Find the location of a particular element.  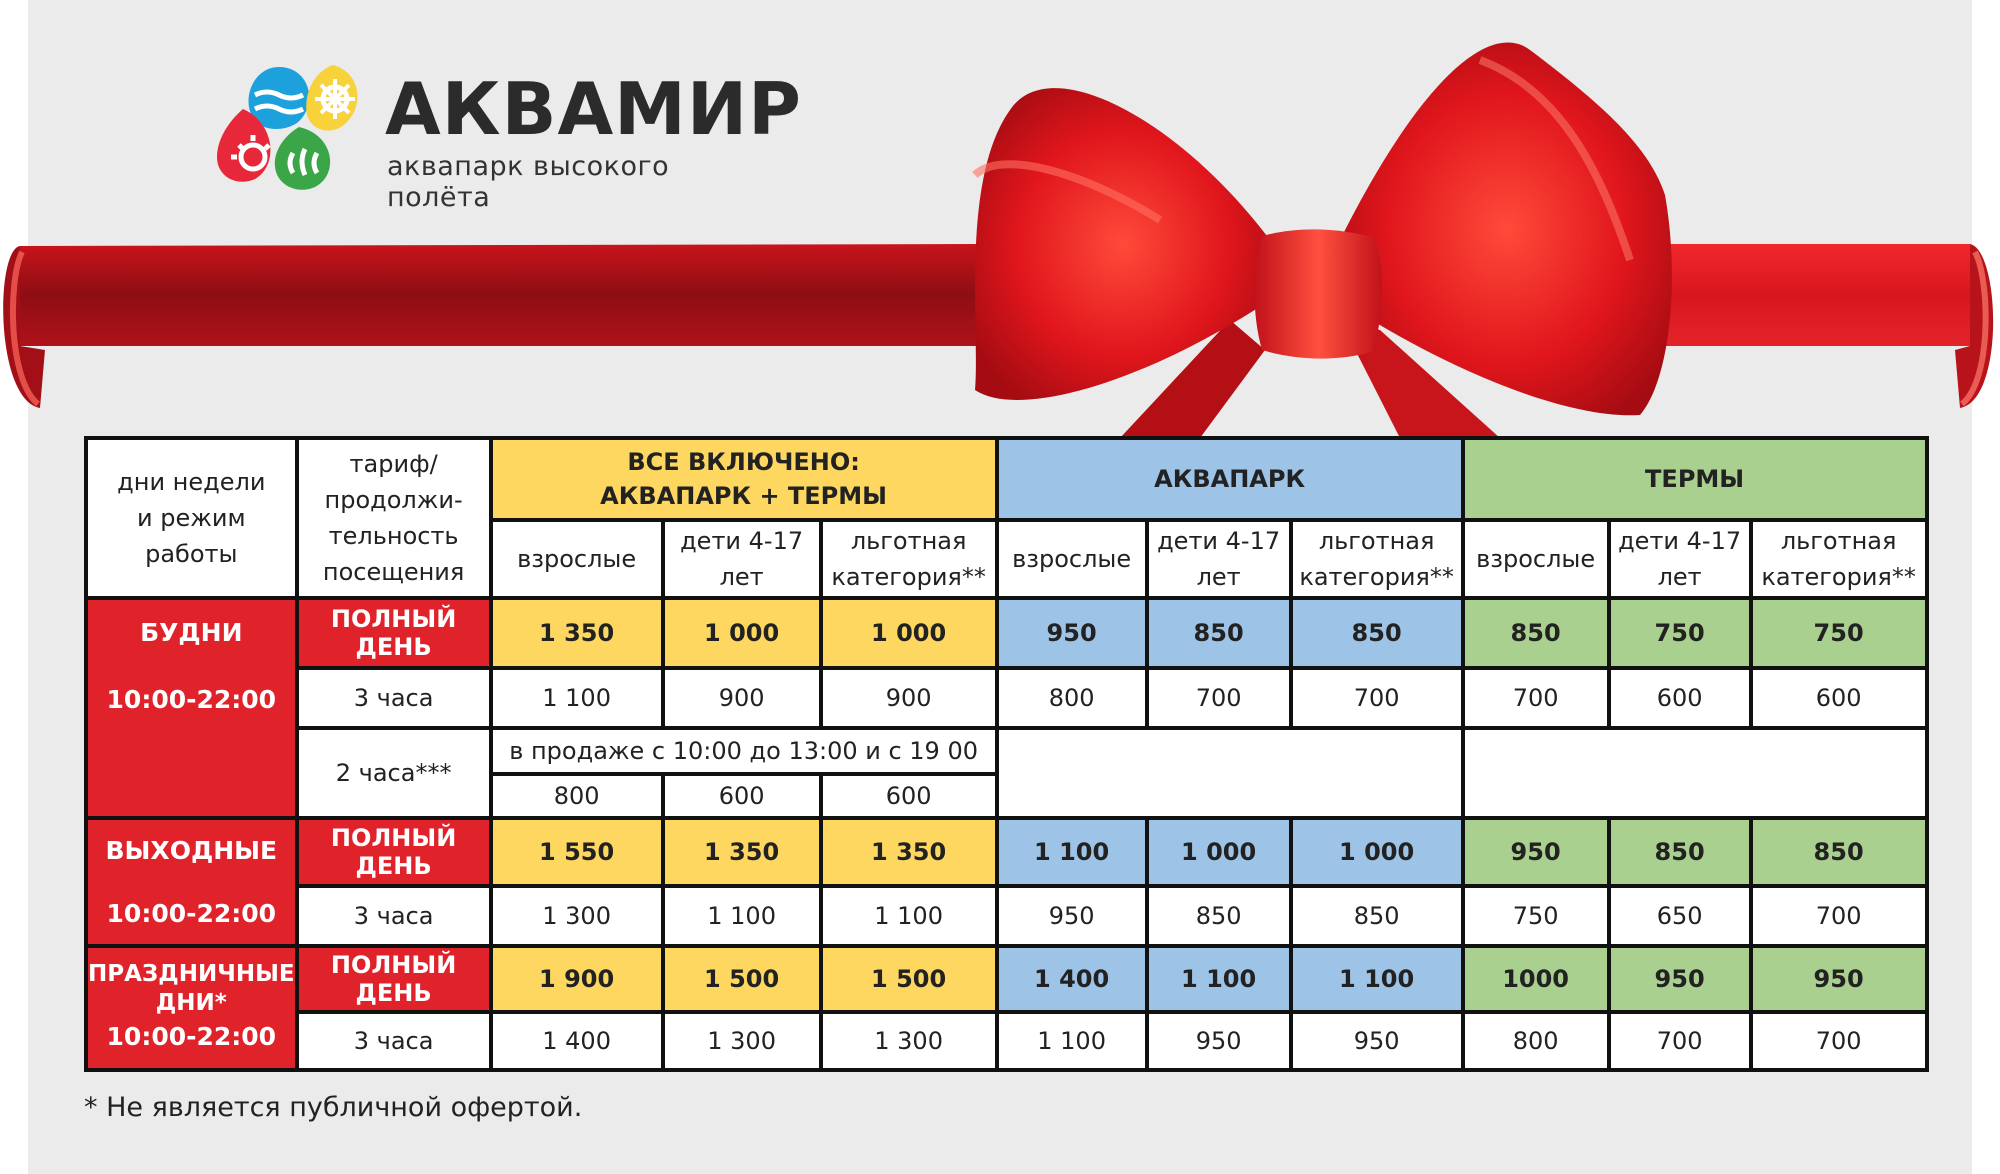

weekdays-name: БУДНИ is located at coordinates (191, 632).